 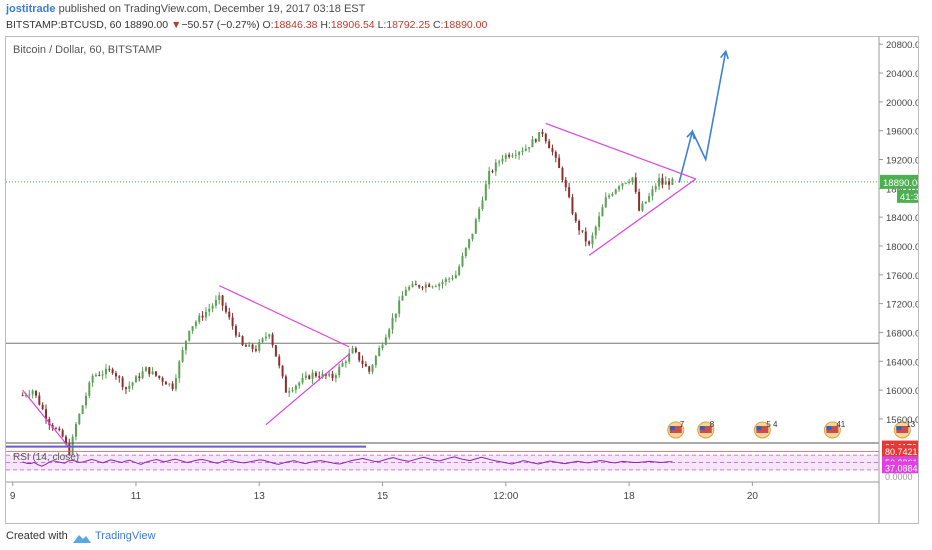 I want to click on x-tick-label: 18, so click(x=630, y=496).